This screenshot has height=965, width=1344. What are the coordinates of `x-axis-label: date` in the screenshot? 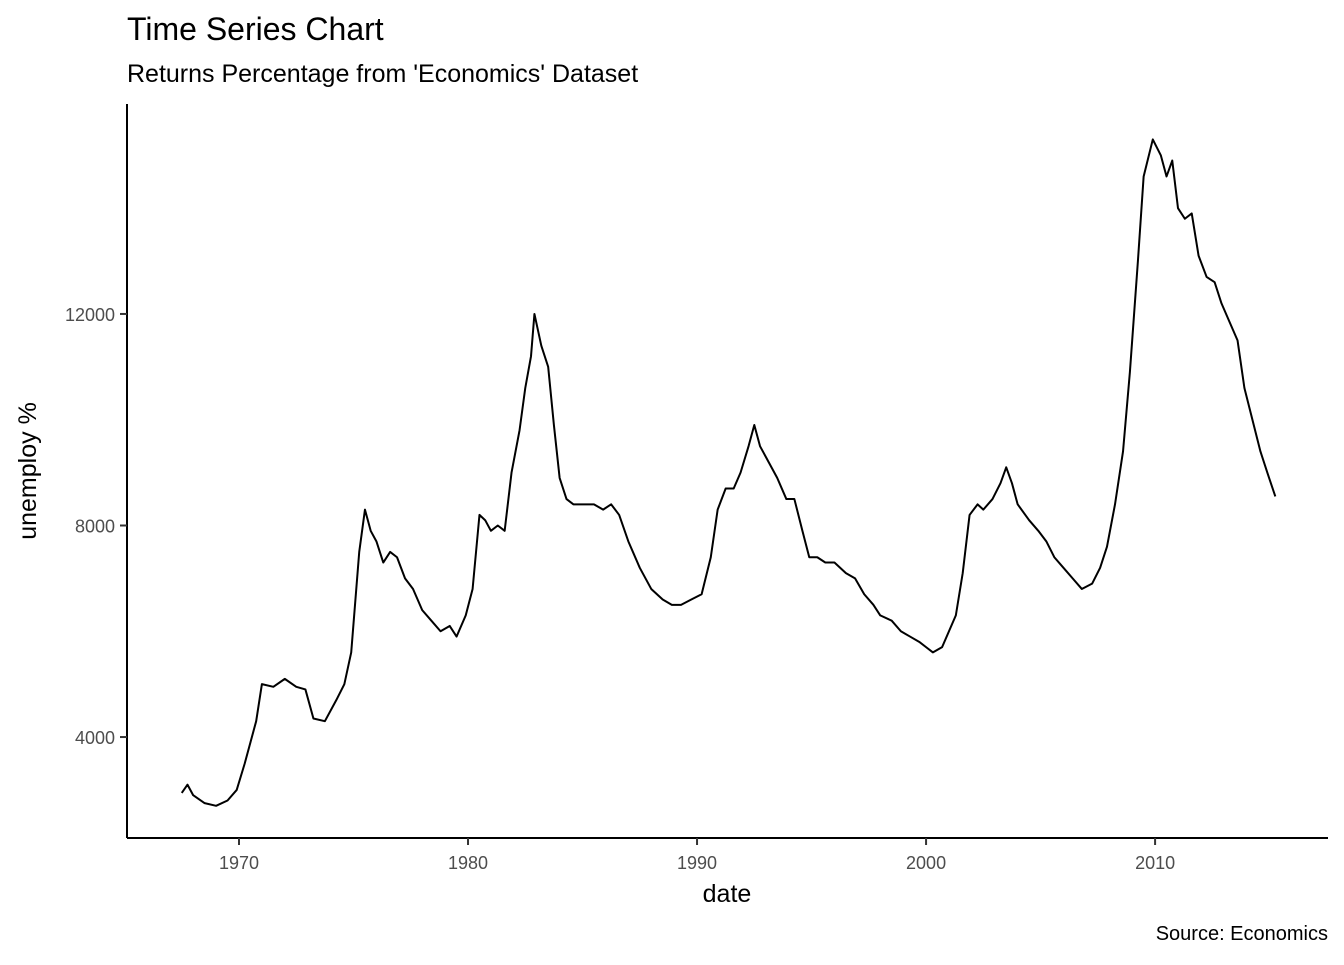 It's located at (727, 894).